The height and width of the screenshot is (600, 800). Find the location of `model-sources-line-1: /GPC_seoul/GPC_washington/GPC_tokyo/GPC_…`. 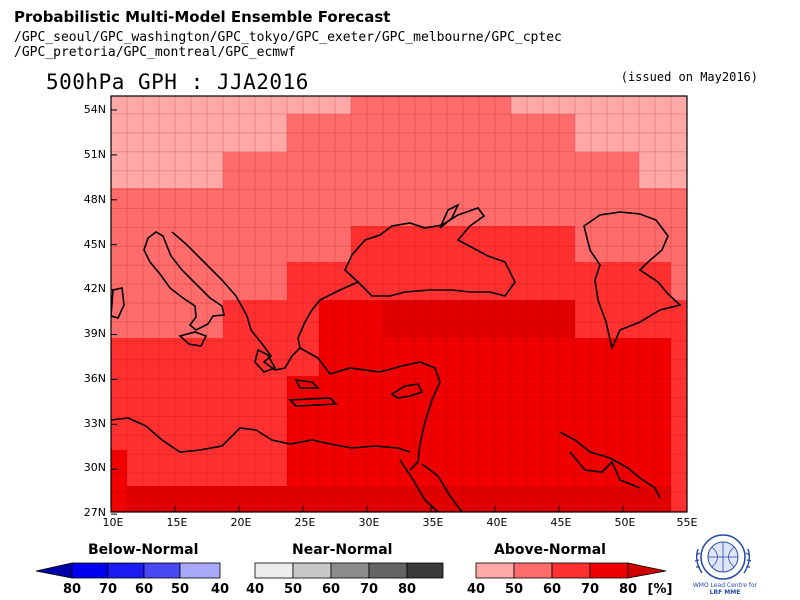

model-sources-line-1: /GPC_seoul/GPC_washington/GPC_tokyo/GPC_… is located at coordinates (288, 37).